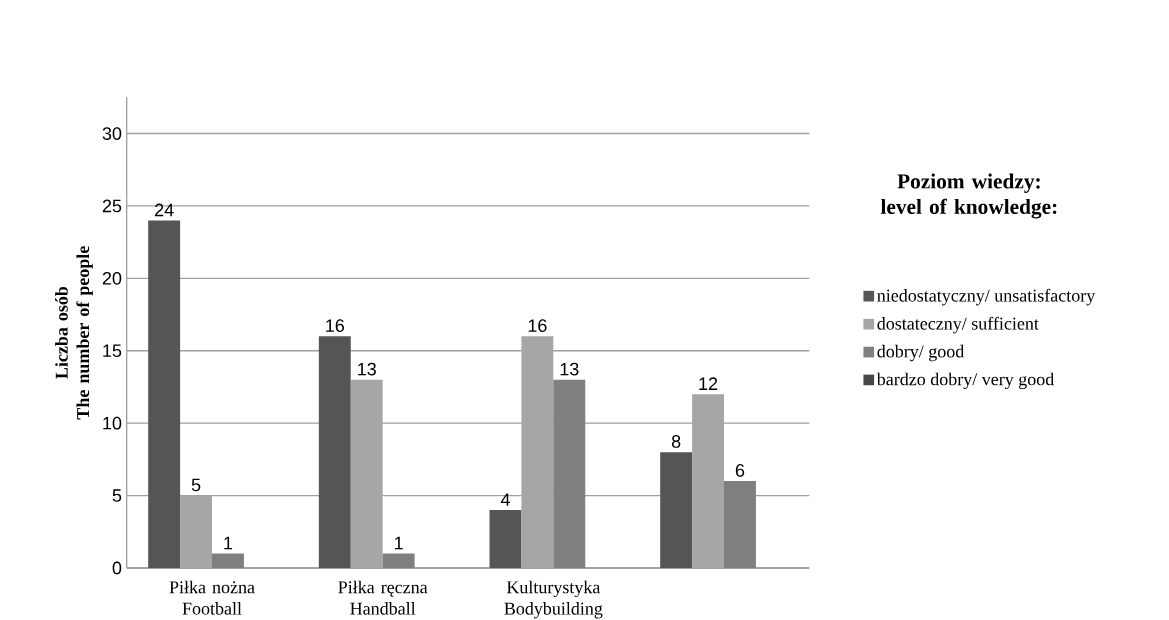  Describe the element at coordinates (164, 210) in the screenshot. I see `data-label: 24` at that location.